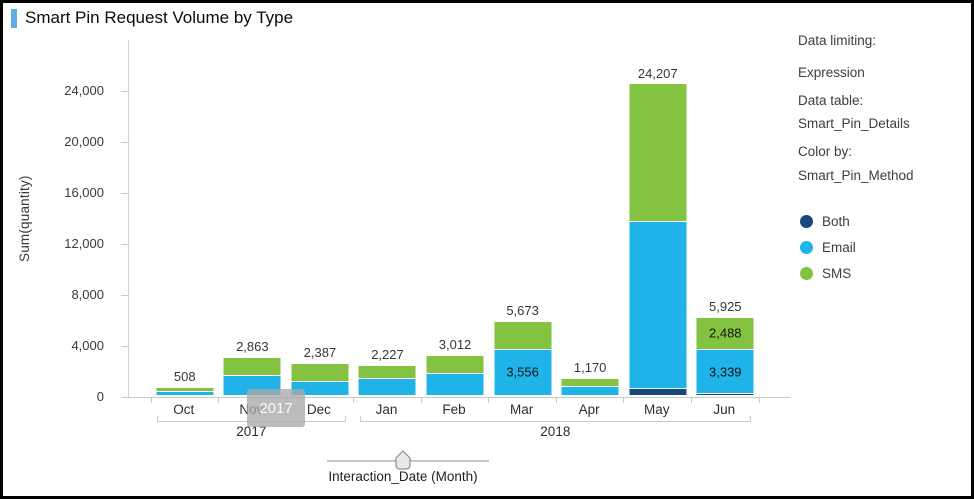  I want to click on bar-slot: 2,227, so click(388, 218).